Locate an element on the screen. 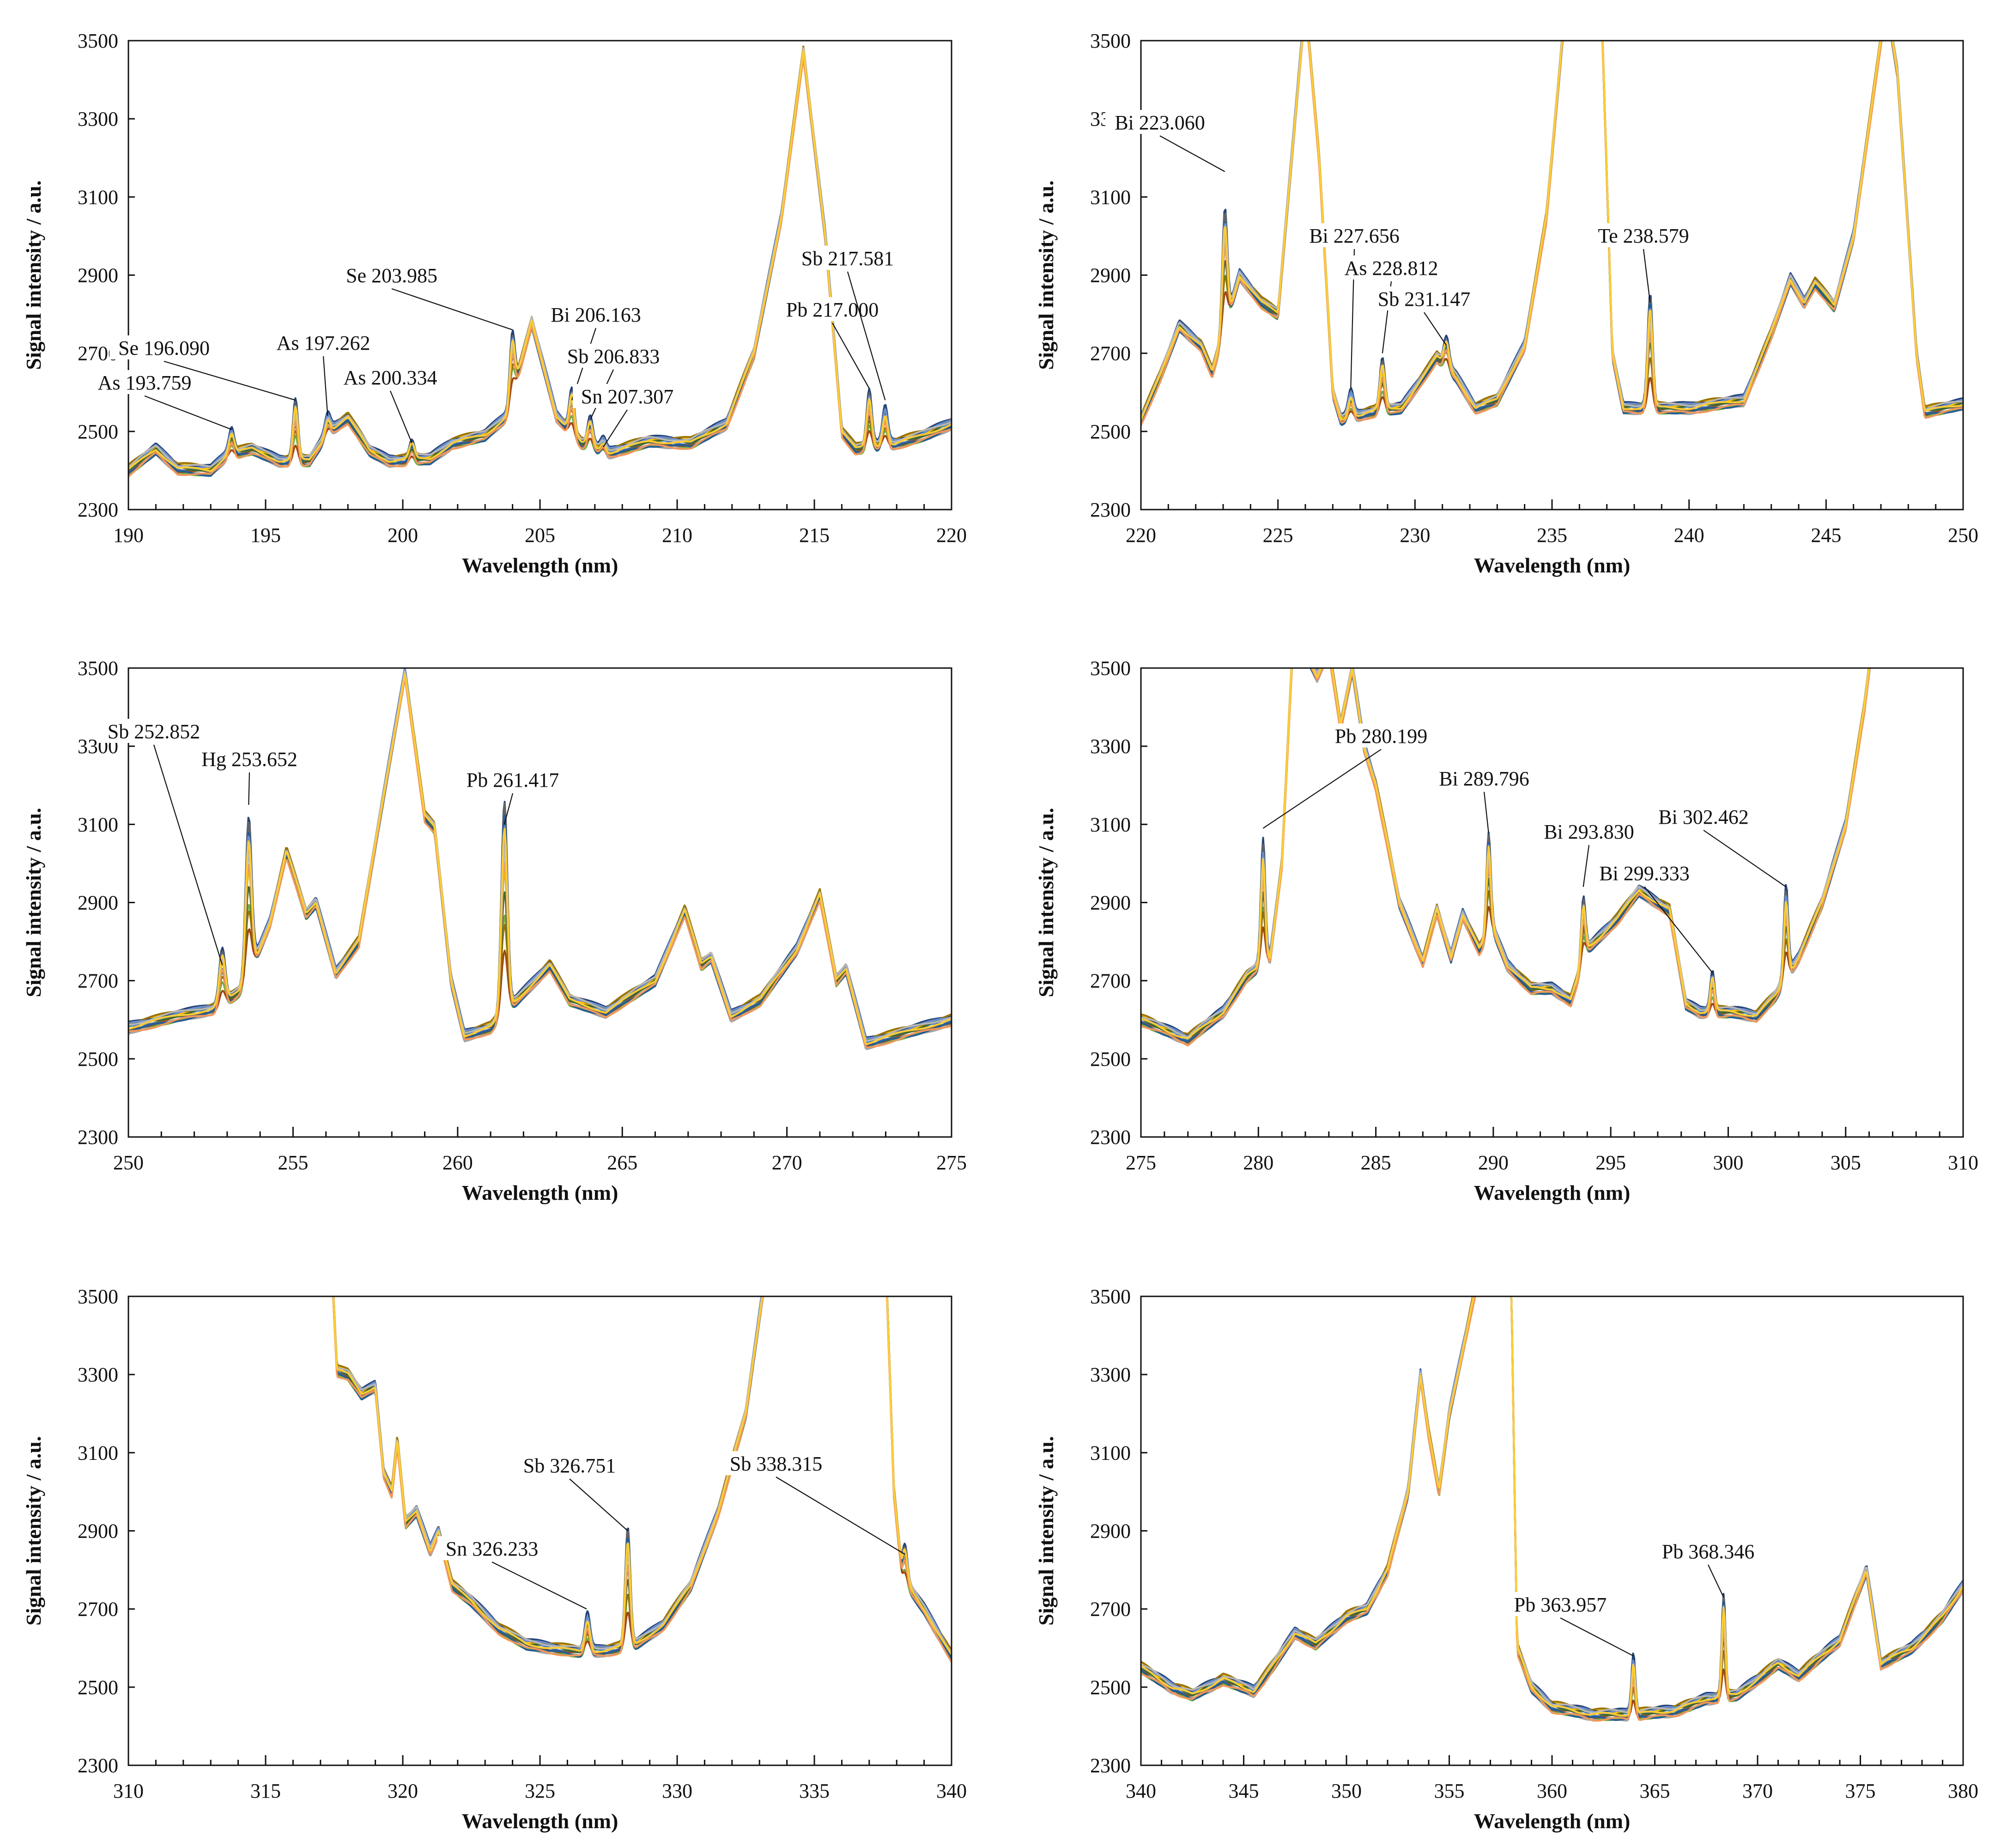 This screenshot has width=2001, height=1848. x-tick-label: 195 is located at coordinates (265, 535).